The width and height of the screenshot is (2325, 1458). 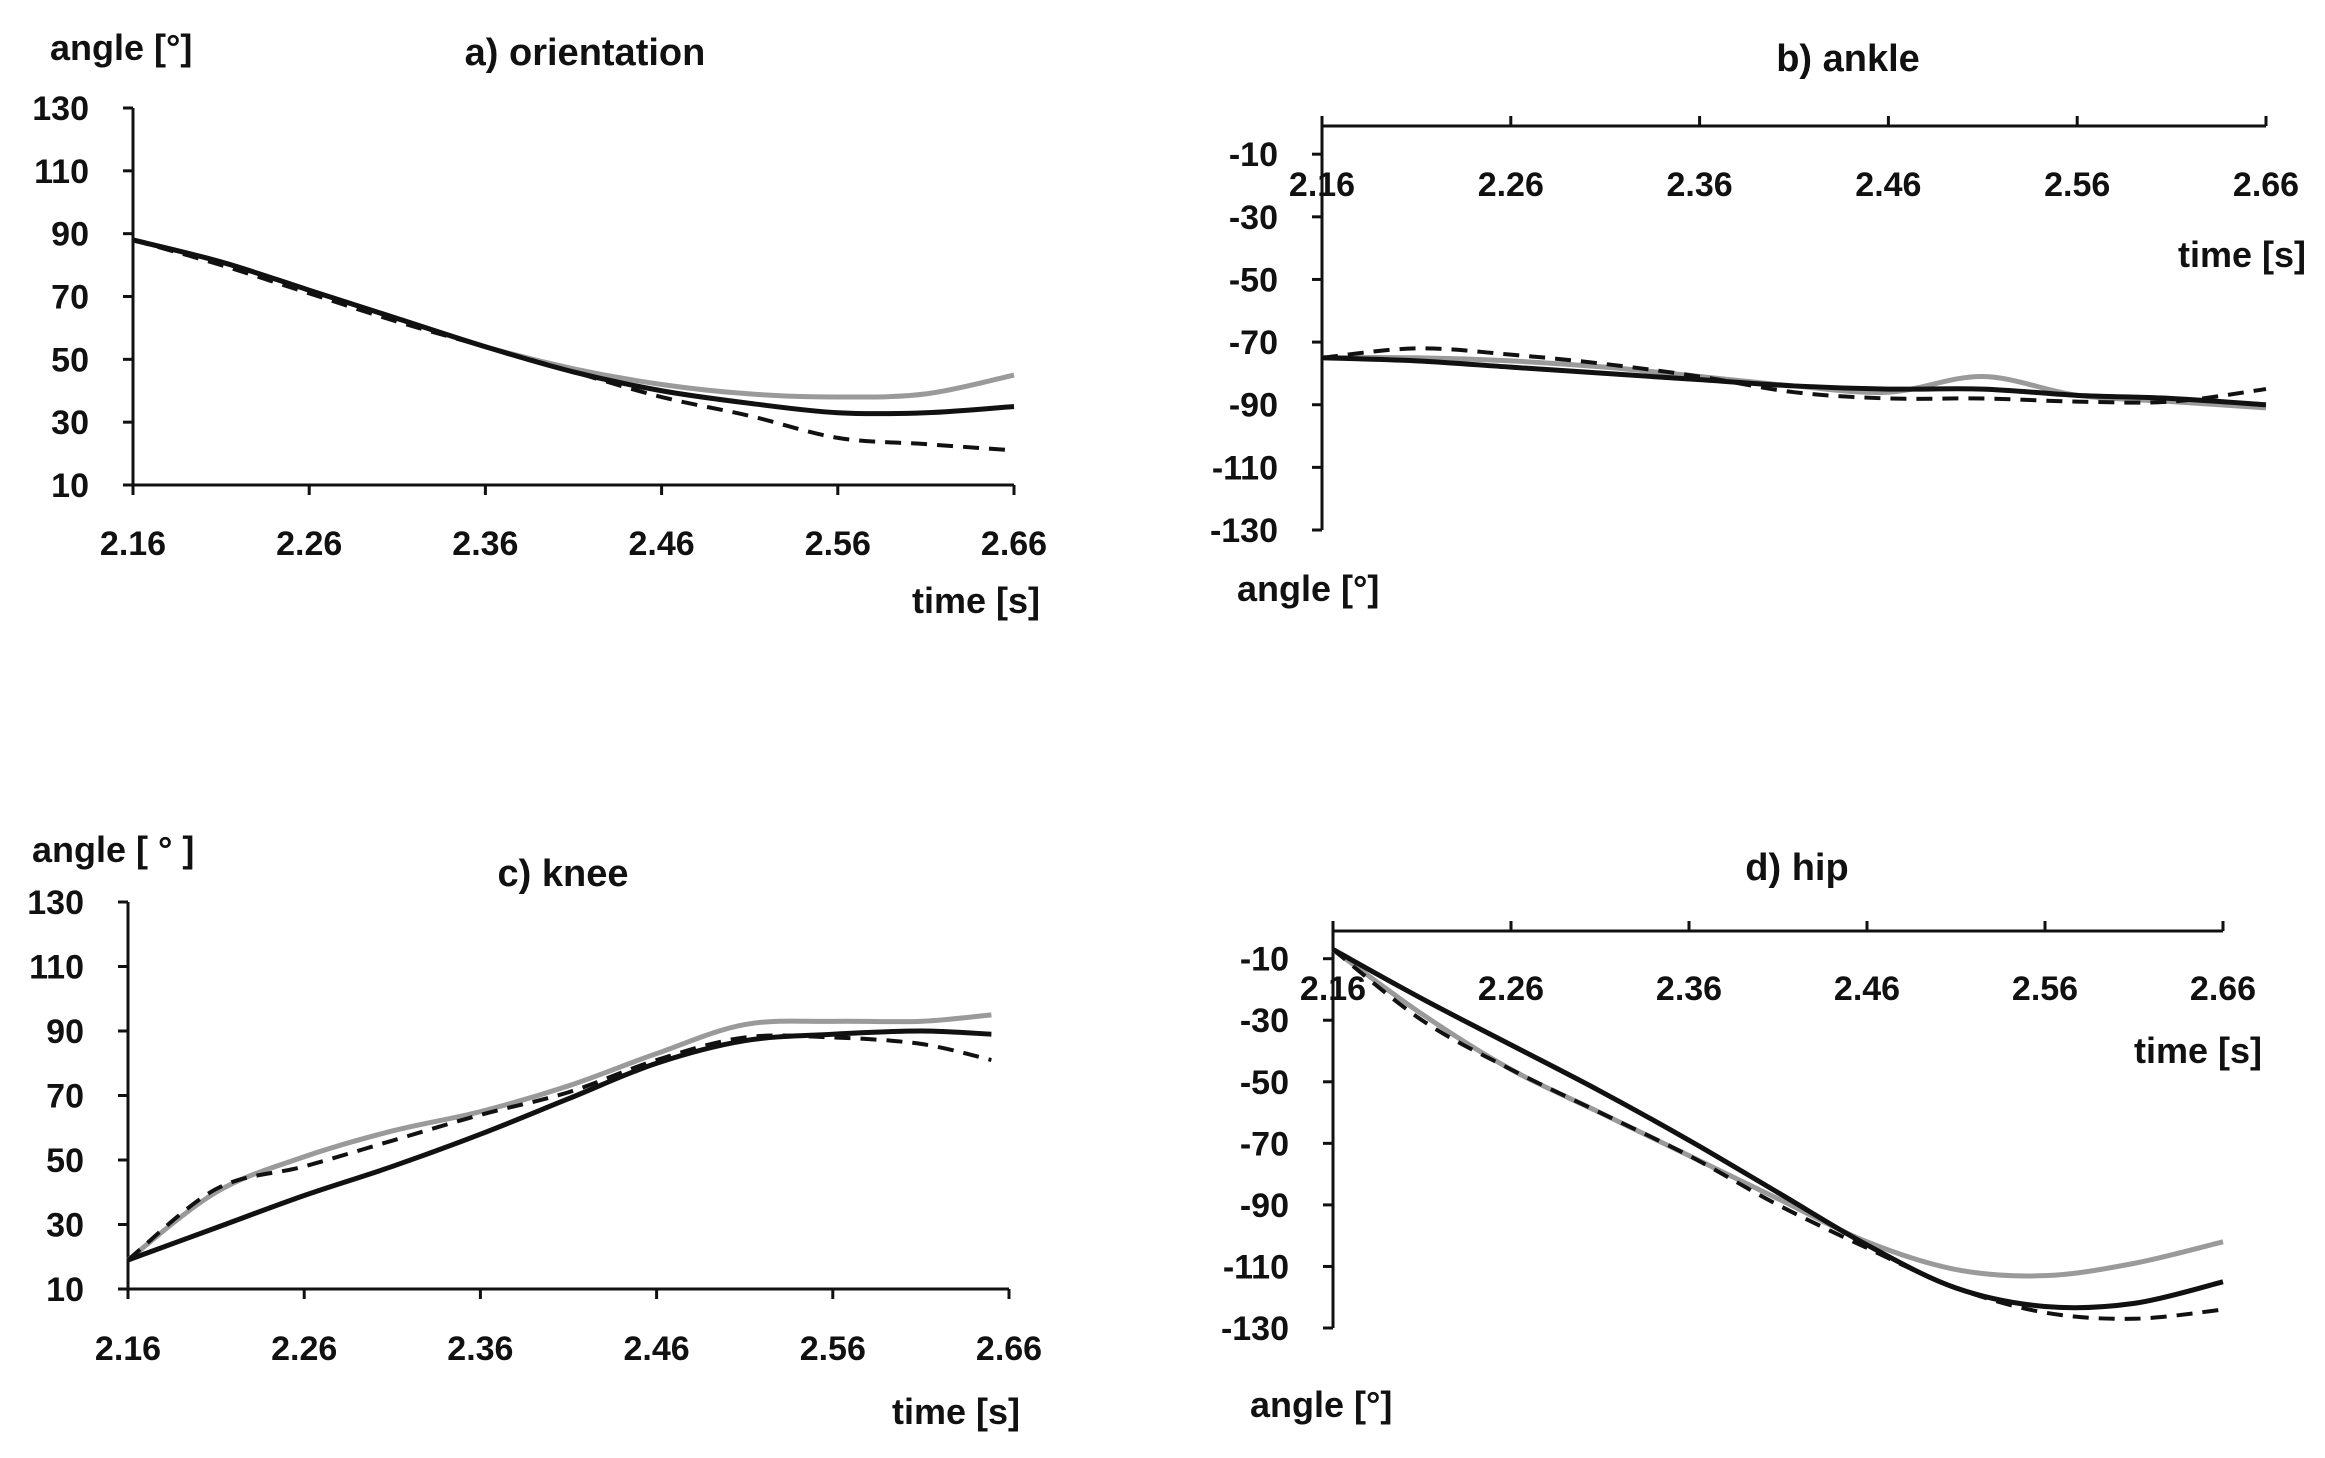 What do you see at coordinates (113, 849) in the screenshot?
I see `y-axis-label: angle [ ° ]` at bounding box center [113, 849].